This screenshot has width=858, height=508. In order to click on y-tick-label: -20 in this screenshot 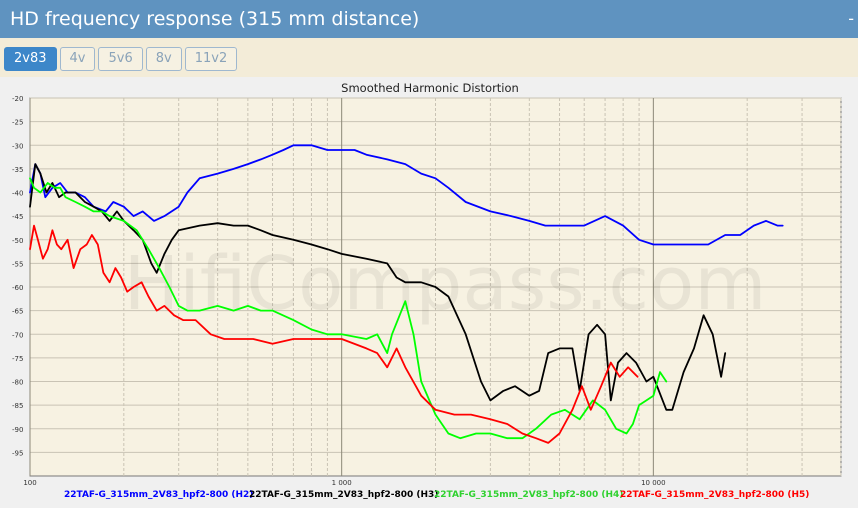, I will do `click(17, 99)`.